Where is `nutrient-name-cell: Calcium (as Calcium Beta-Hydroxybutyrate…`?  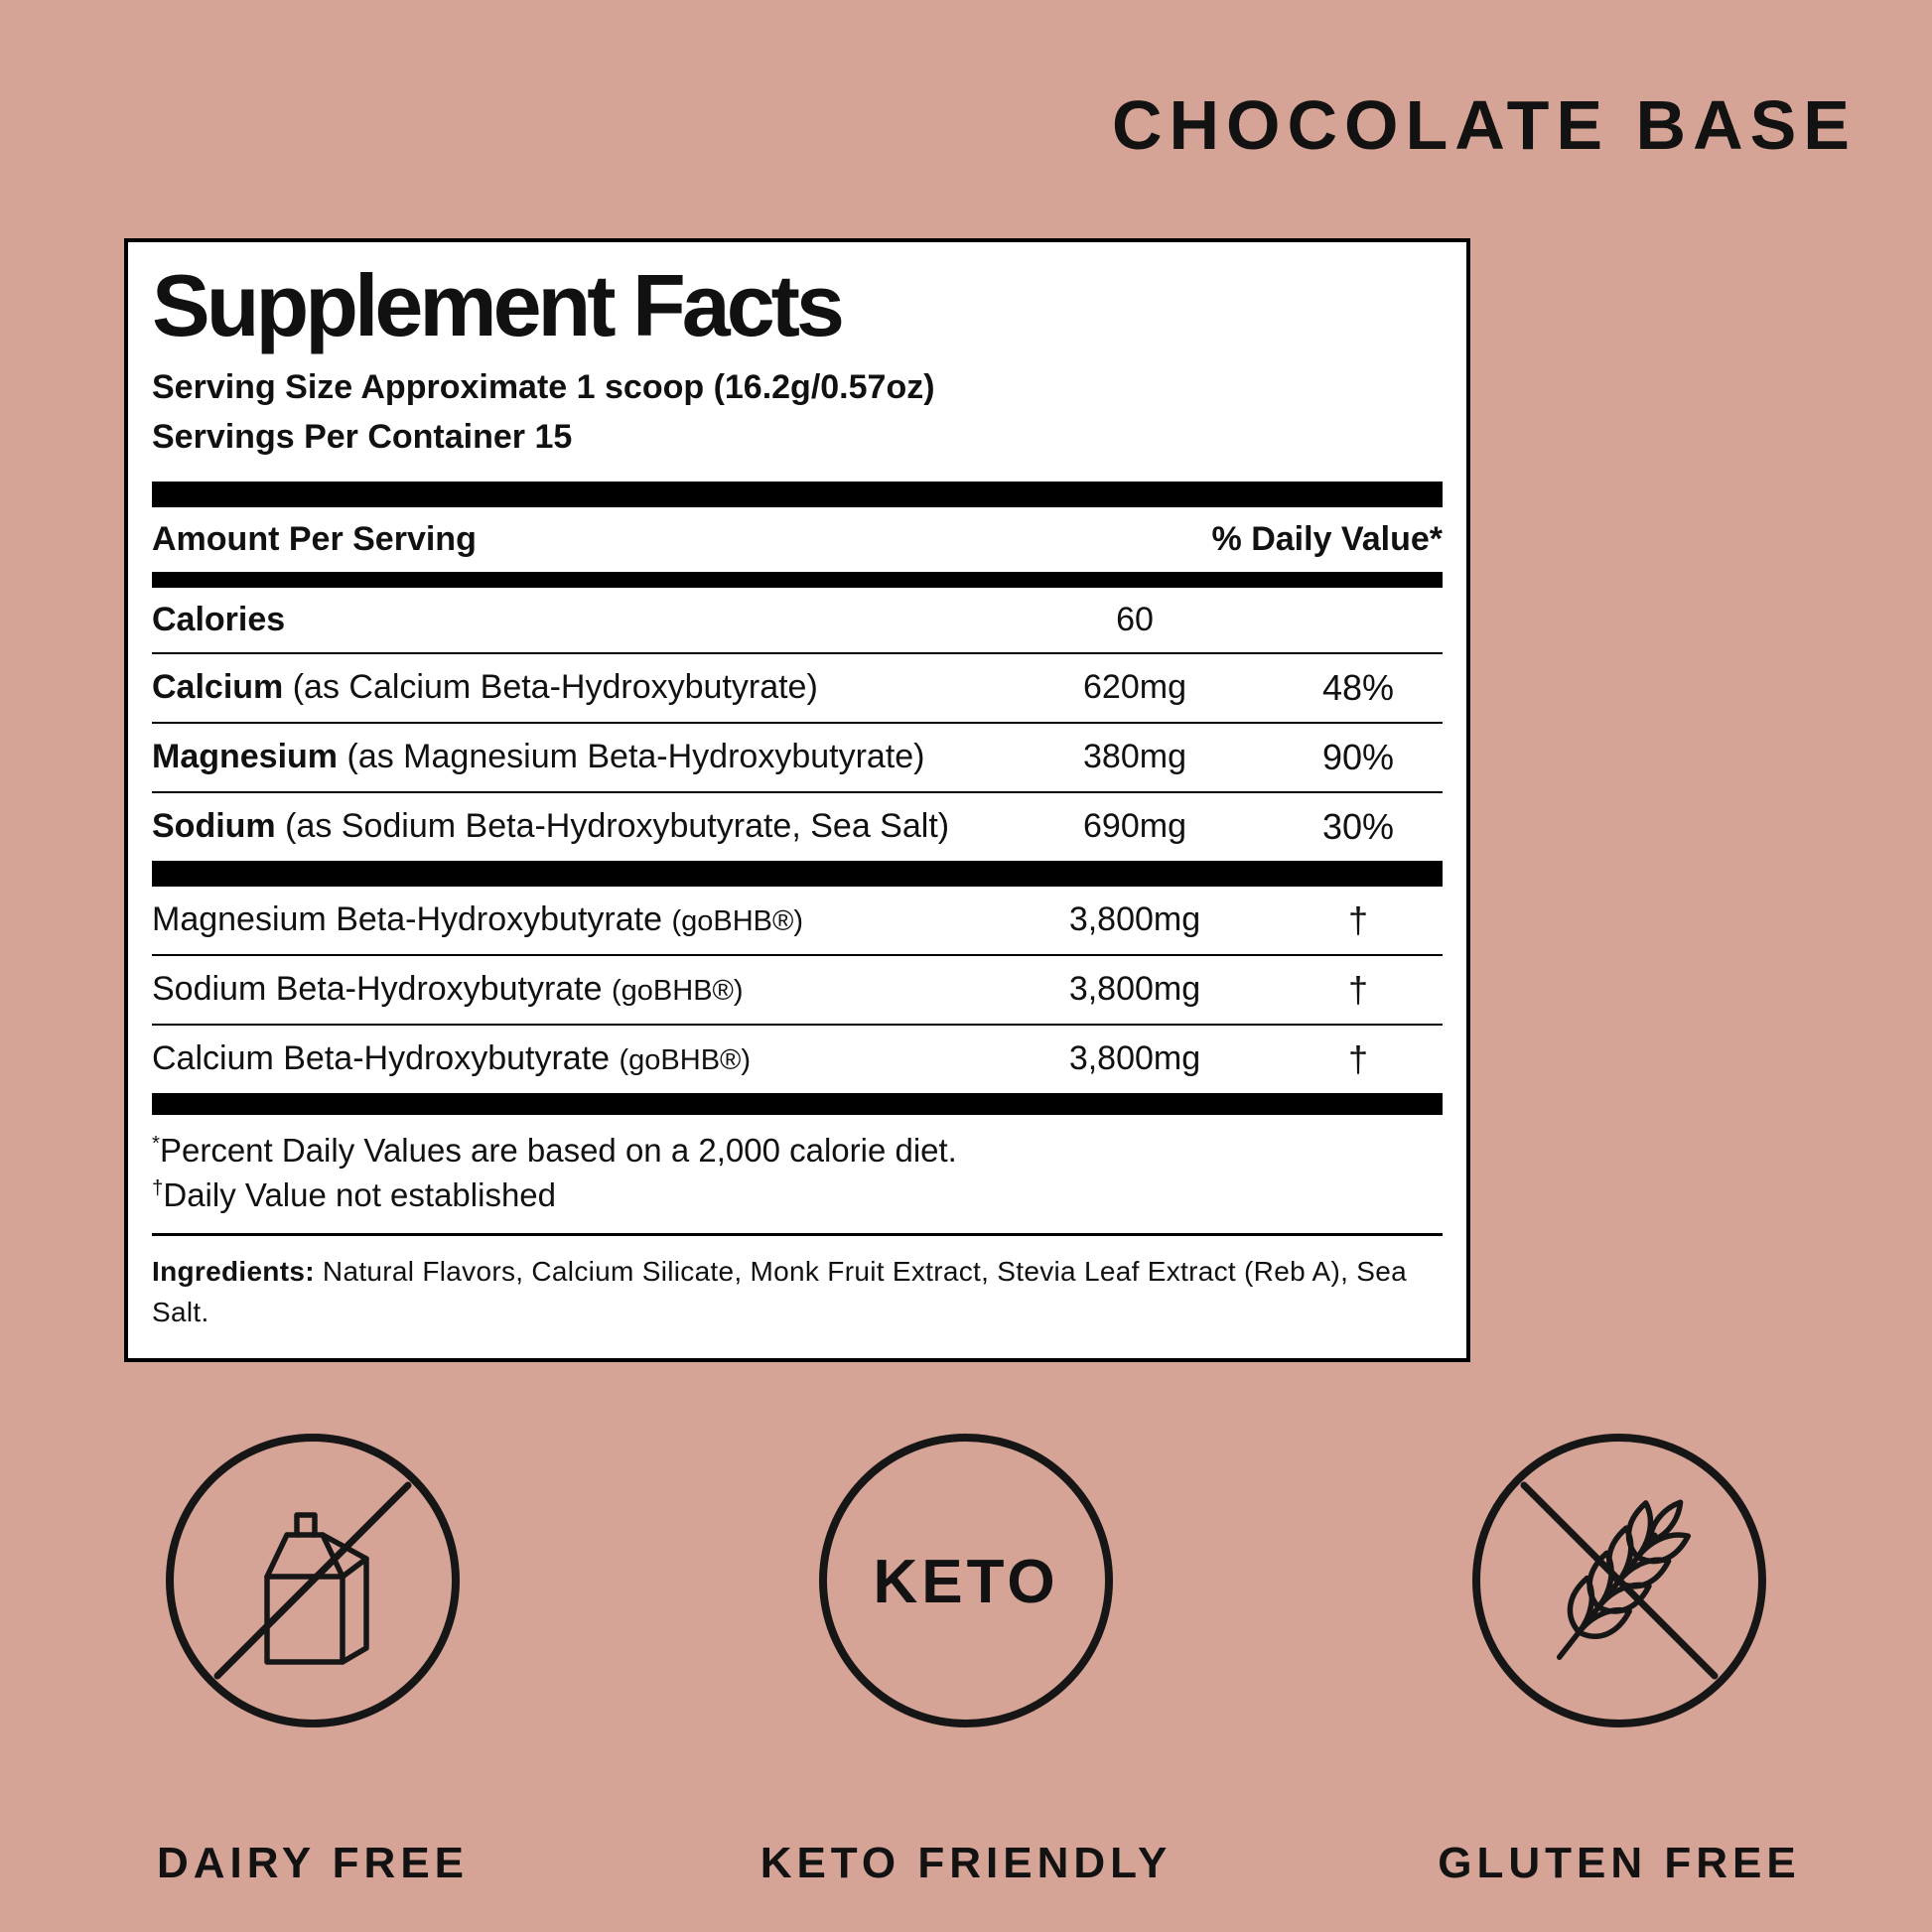
nutrient-name-cell: Calcium (as Calcium Beta-Hydroxybutyrate… is located at coordinates (574, 687).